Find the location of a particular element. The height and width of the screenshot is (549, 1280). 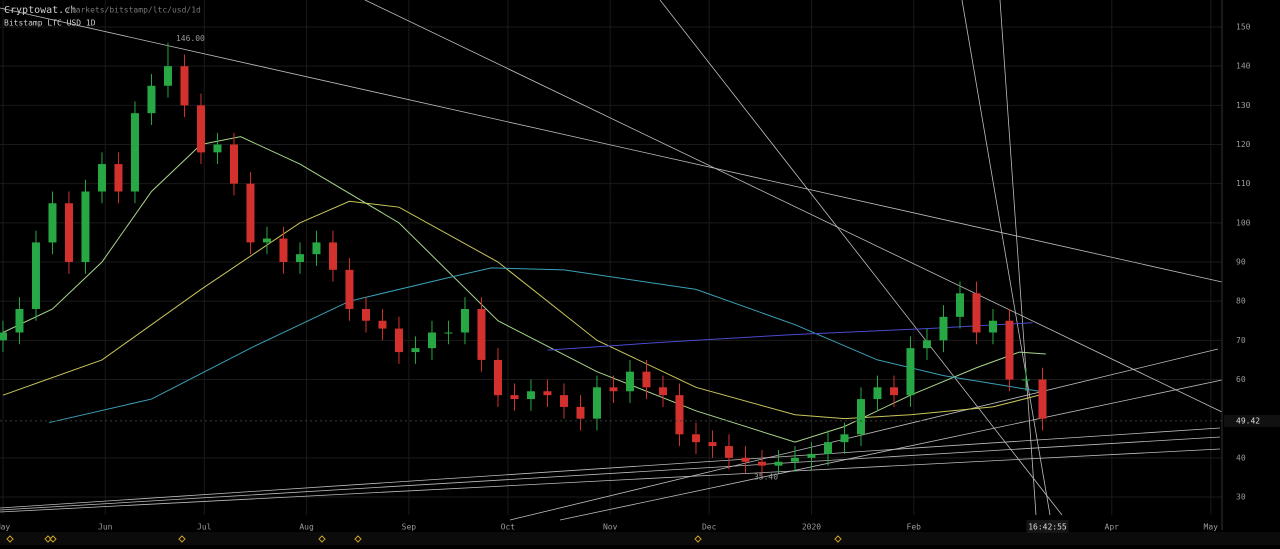

last-price-box is located at coordinates (1252, 420).